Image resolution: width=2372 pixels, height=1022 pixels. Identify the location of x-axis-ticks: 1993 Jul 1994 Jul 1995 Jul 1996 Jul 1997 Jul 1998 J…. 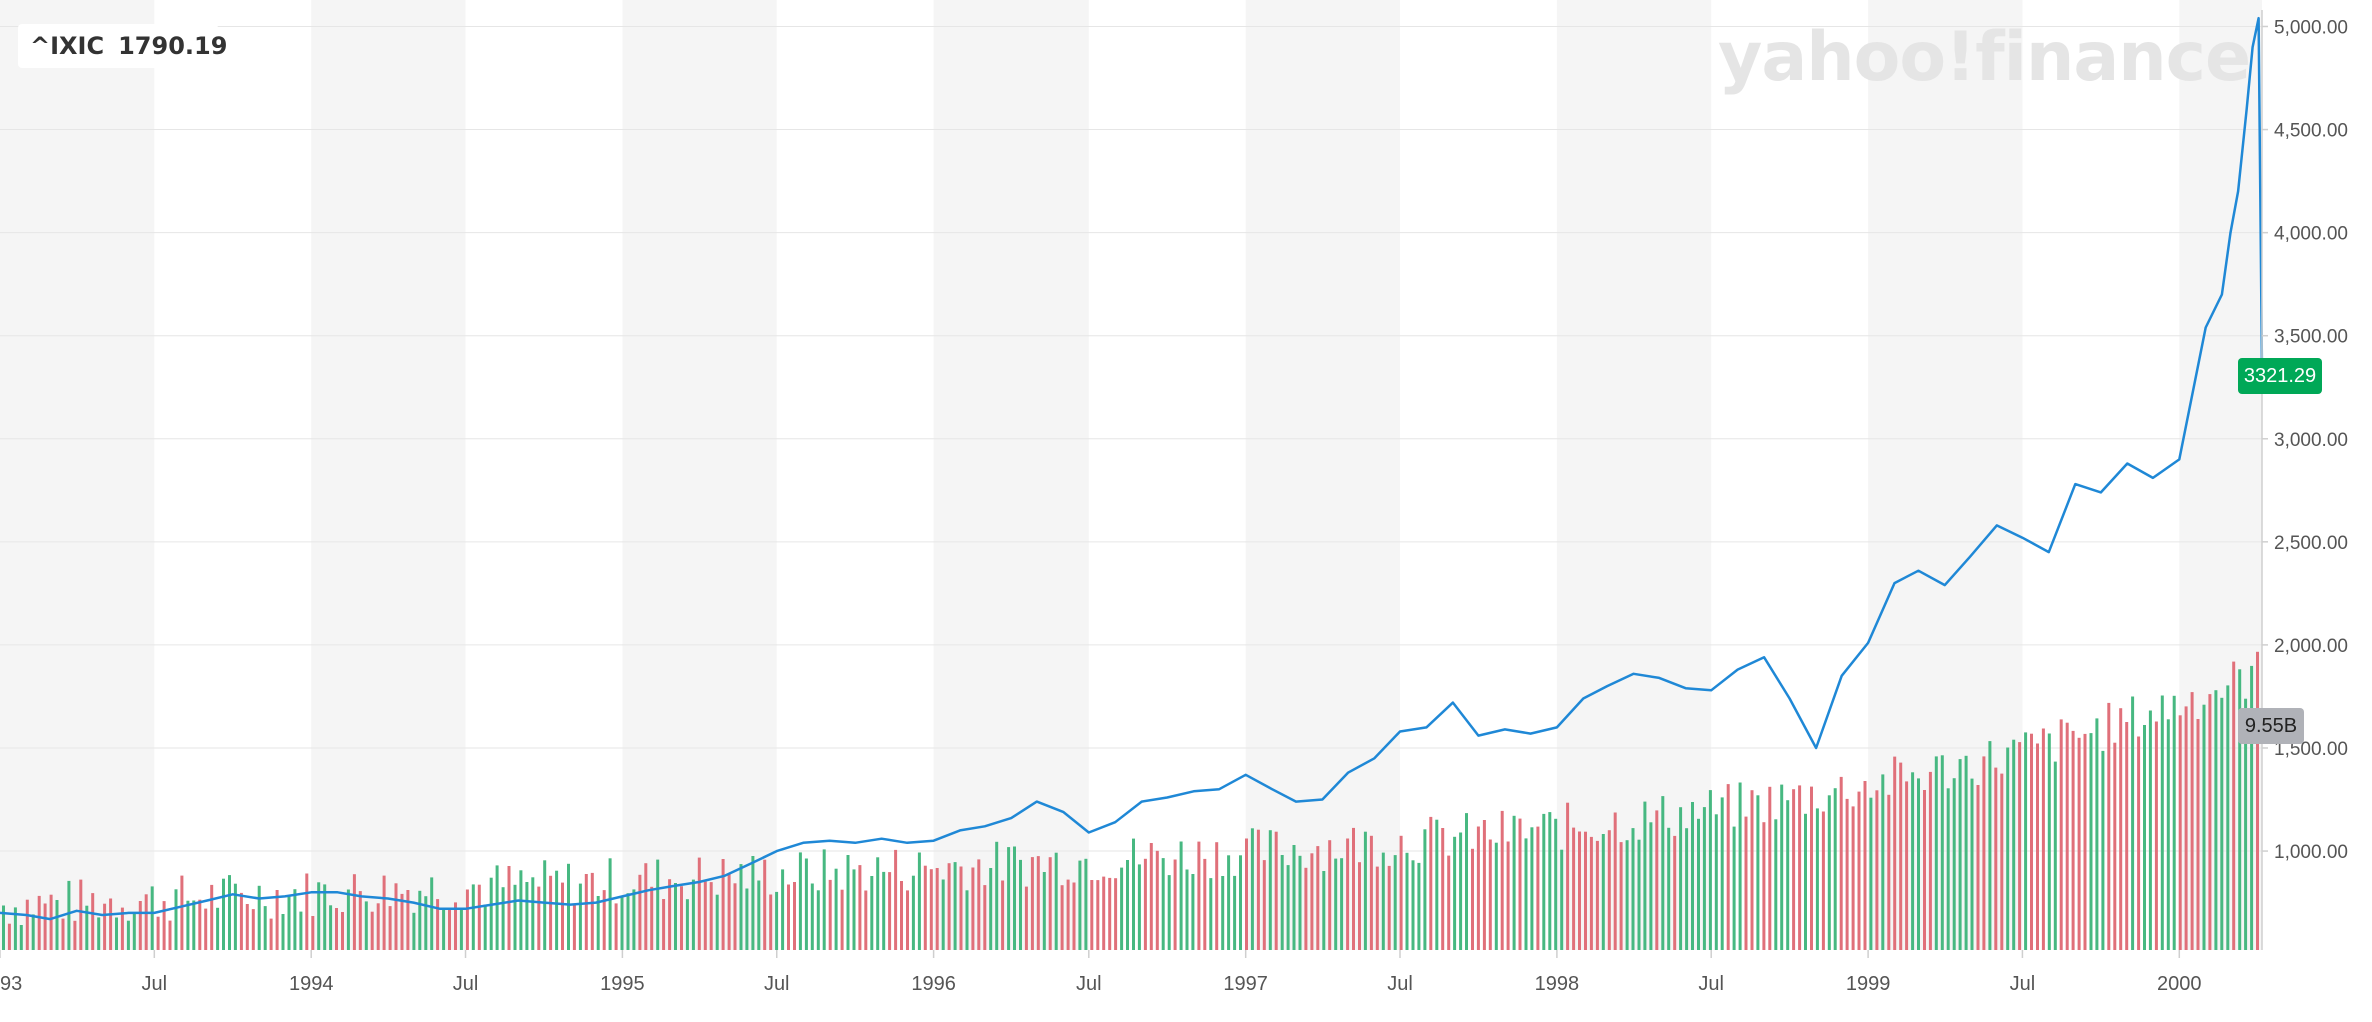
(1101, 972).